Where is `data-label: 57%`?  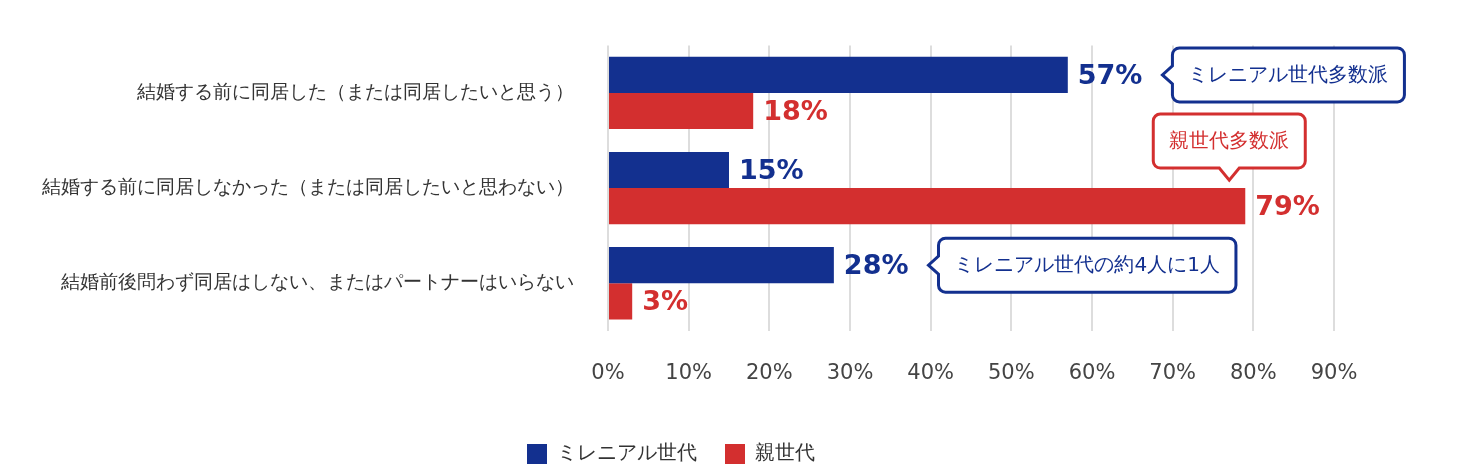
data-label: 57% is located at coordinates (1110, 74).